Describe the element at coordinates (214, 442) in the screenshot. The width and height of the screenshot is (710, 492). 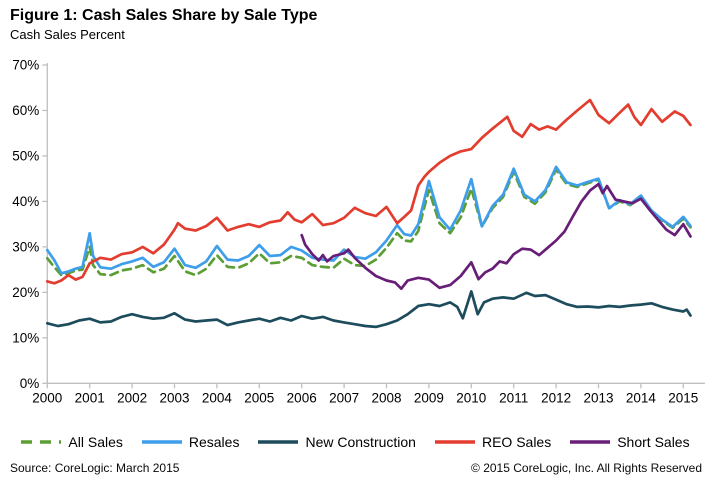
I see `legend-label-resales: Resales` at that location.